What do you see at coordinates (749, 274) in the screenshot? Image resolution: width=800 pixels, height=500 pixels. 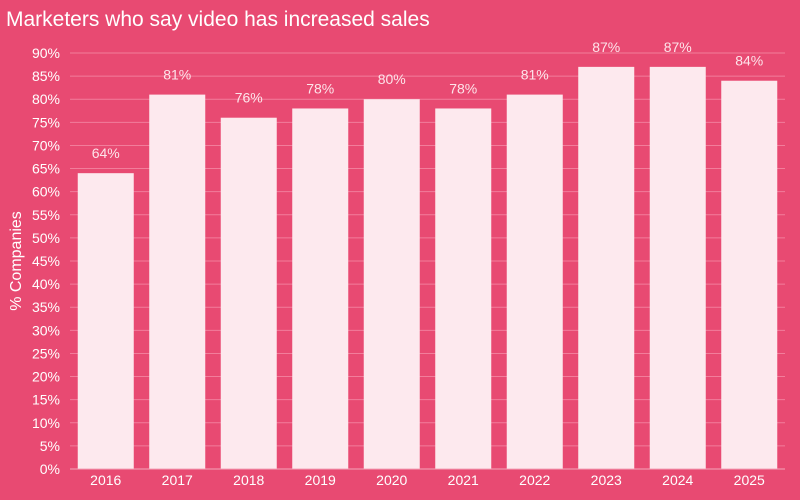 I see `bar-2025` at bounding box center [749, 274].